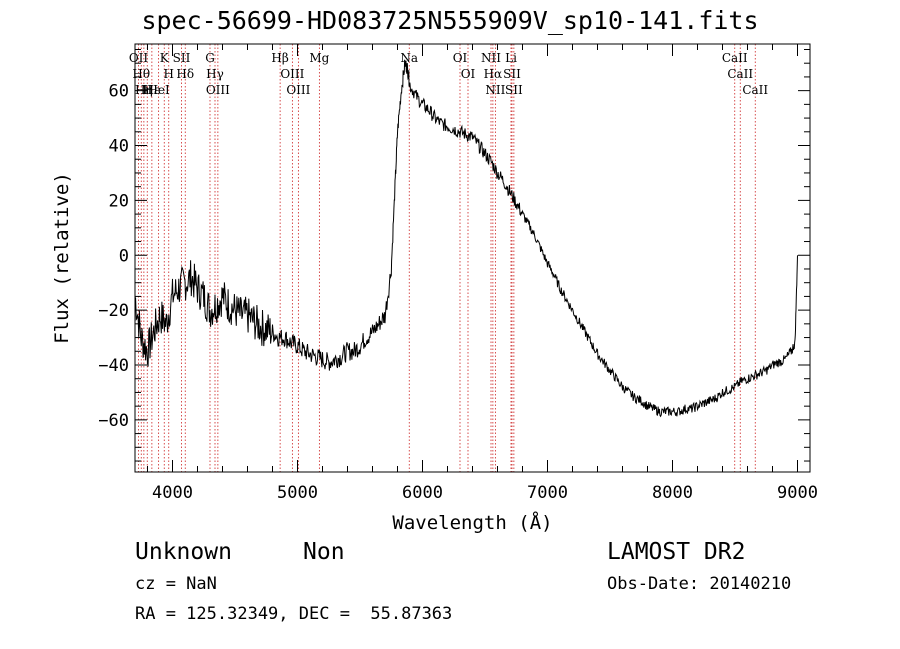 This screenshot has width=900, height=649. Describe the element at coordinates (511, 58) in the screenshot. I see `emission-line-label: Li` at that location.